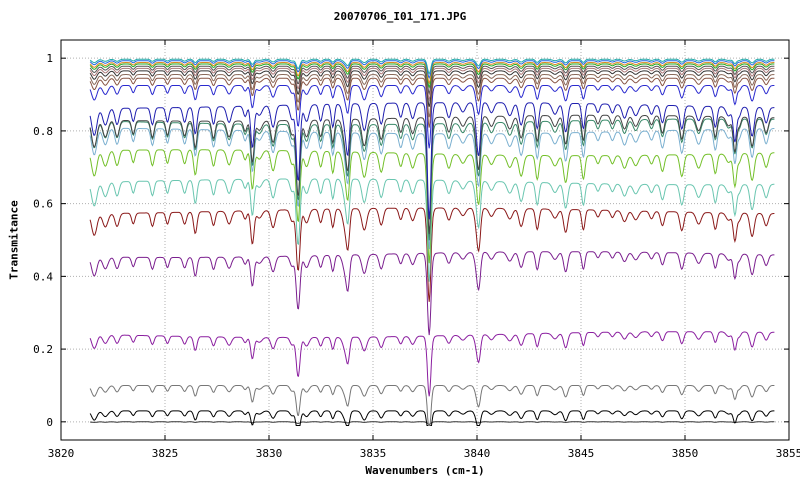 This screenshot has height=480, width=800. I want to click on x-tick-label: 3845, so click(581, 453).